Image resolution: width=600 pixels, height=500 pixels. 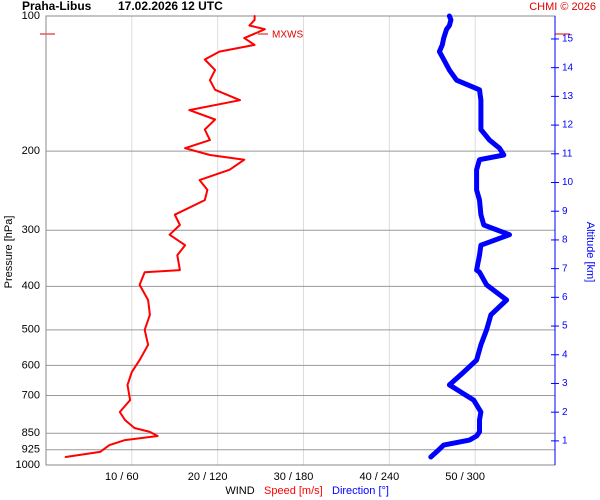 I want to click on y2-tick-label: 8, so click(x=565, y=240).